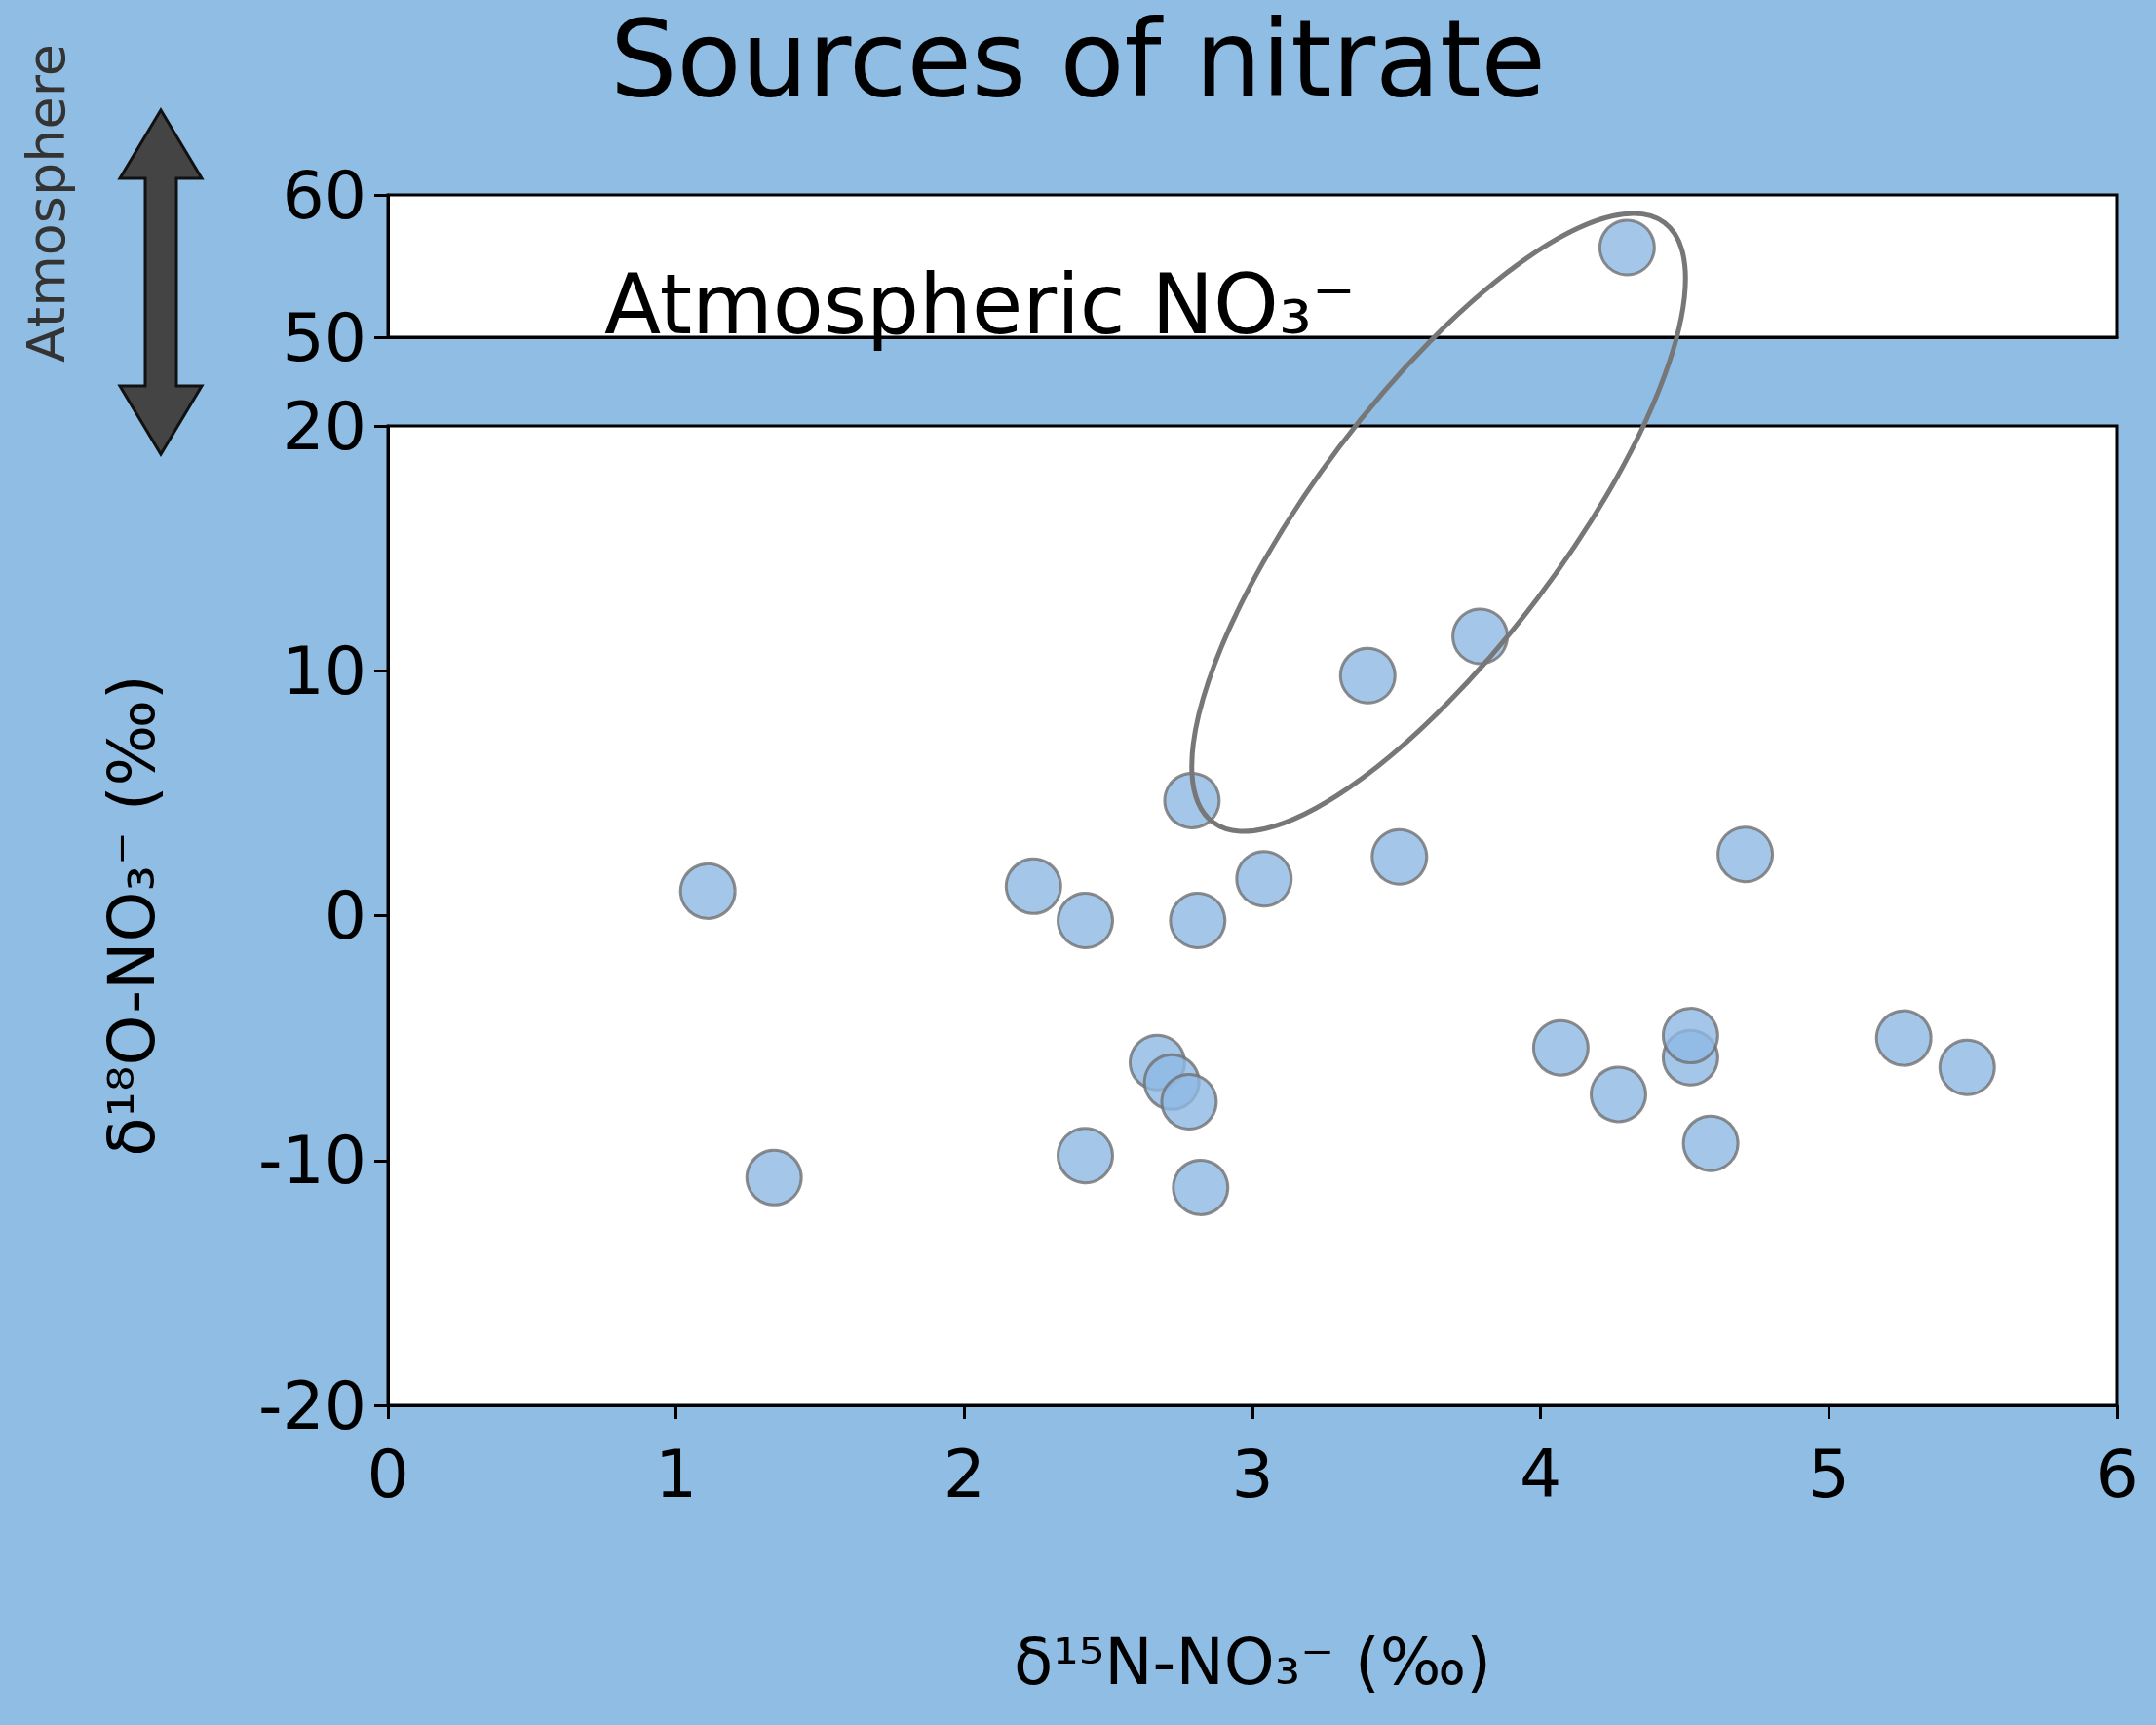 The image size is (2156, 1725). I want to click on y-tick-label: -20, so click(311, 1405).